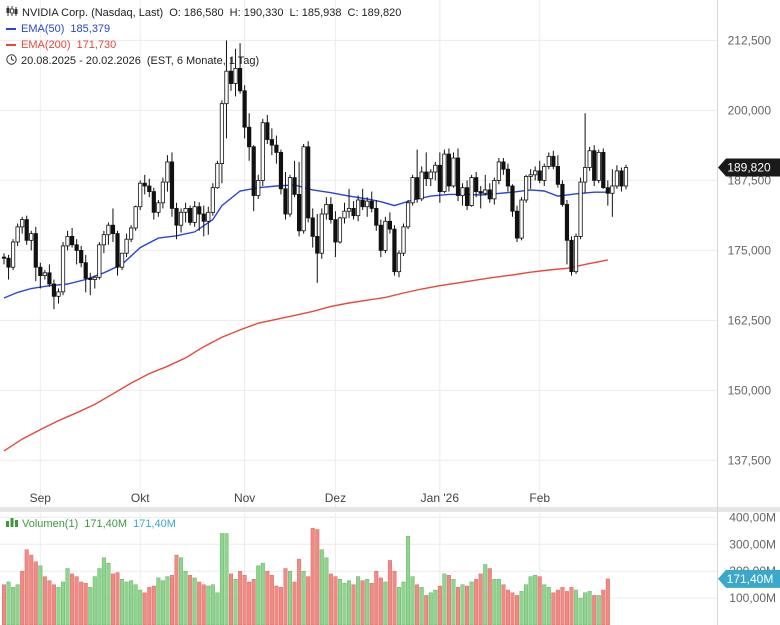 This screenshot has height=625, width=780. I want to click on instrument-title: NVIDIA Corp. (Nasdaq, Last), so click(93, 13).